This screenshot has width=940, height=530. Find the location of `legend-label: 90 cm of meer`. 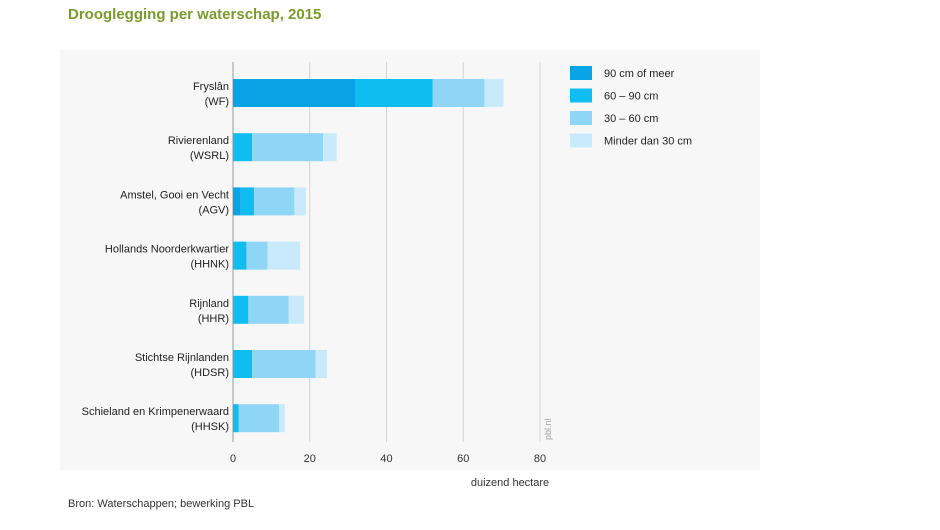

legend-label: 90 cm of meer is located at coordinates (639, 74).